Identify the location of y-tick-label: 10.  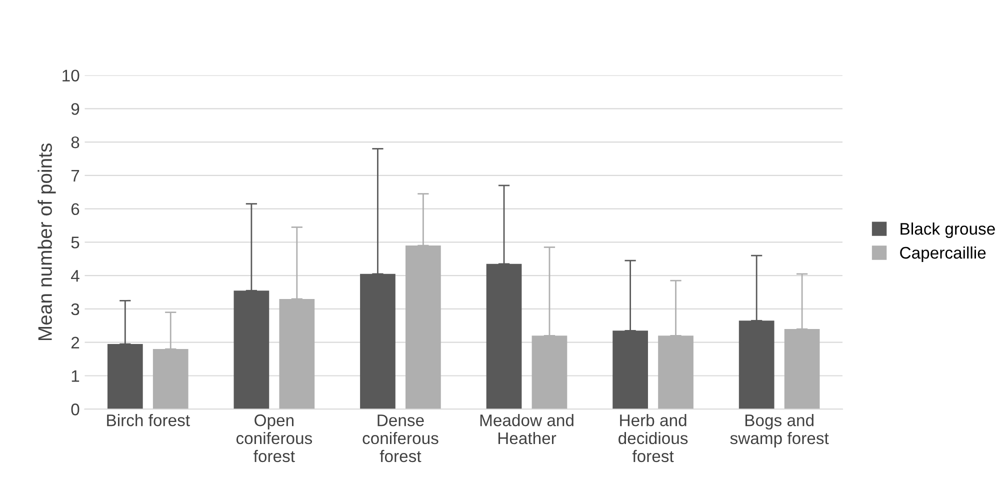
(71, 76).